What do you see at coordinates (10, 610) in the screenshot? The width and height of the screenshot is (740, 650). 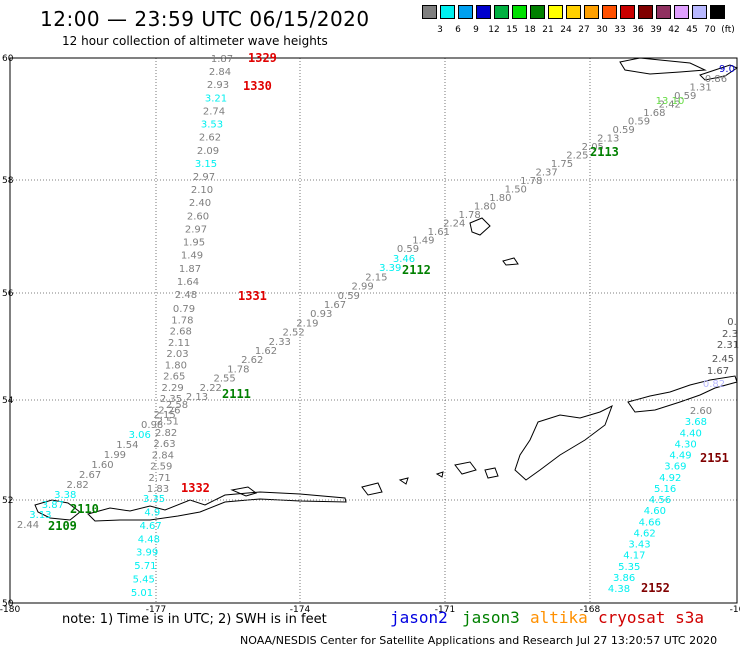 I see `lon-label: -180` at bounding box center [10, 610].